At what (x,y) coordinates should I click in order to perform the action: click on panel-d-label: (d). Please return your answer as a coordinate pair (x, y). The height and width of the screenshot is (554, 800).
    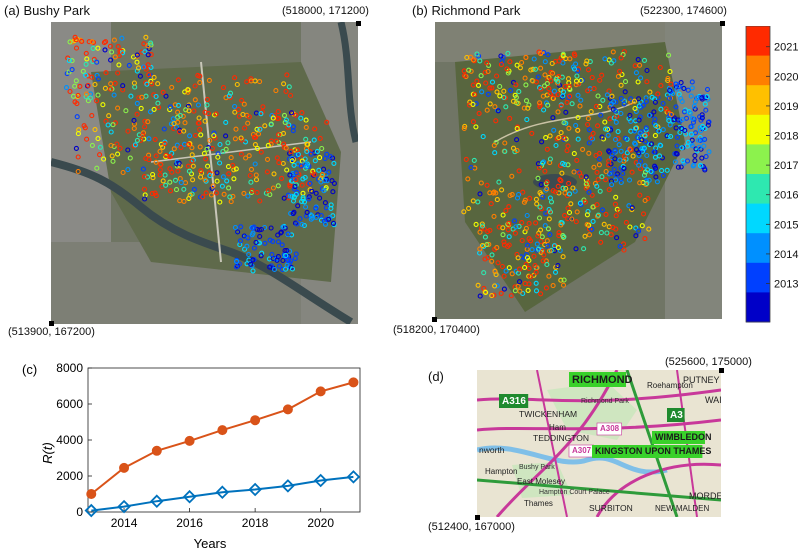
    Looking at the image, I should click on (436, 376).